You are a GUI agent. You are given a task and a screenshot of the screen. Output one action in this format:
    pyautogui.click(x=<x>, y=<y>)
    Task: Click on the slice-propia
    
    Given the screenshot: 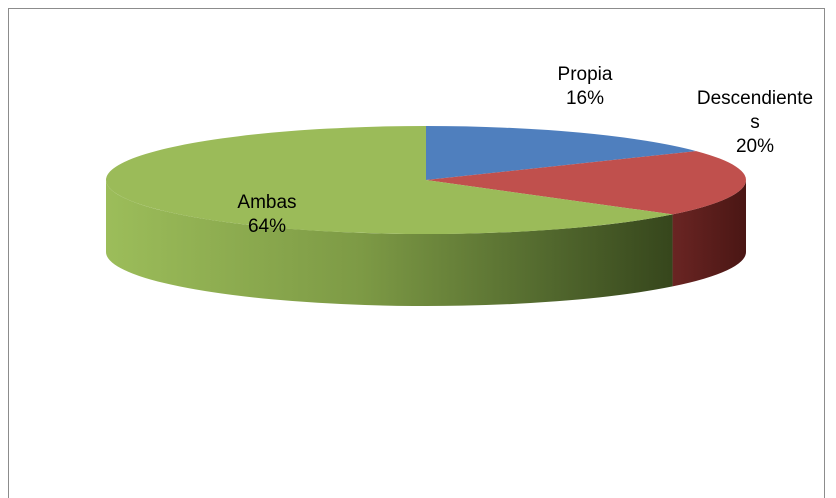 What is the action you would take?
    pyautogui.click(x=561, y=153)
    